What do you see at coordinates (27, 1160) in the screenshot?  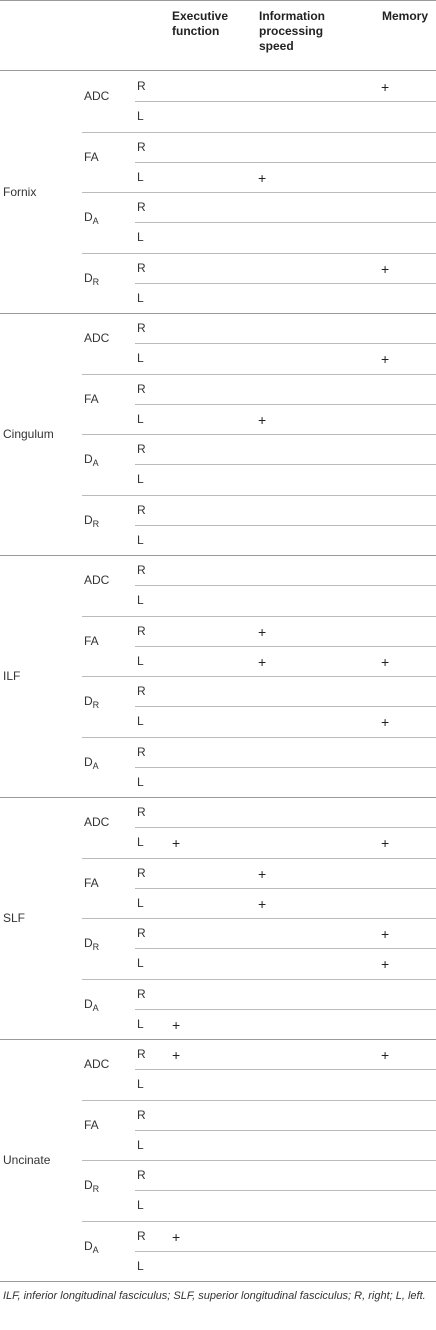 I see `tract-label: Uncinate` at bounding box center [27, 1160].